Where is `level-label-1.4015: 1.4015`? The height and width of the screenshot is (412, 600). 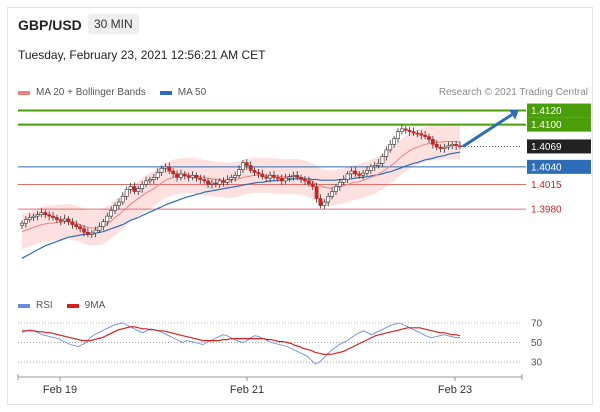
level-label-1.4015: 1.4015 is located at coordinates (546, 185).